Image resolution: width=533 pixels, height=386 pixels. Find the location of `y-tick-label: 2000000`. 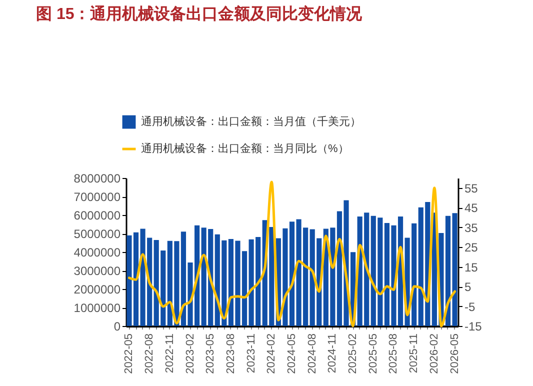

y-tick-label: 2000000 is located at coordinates (97, 289).